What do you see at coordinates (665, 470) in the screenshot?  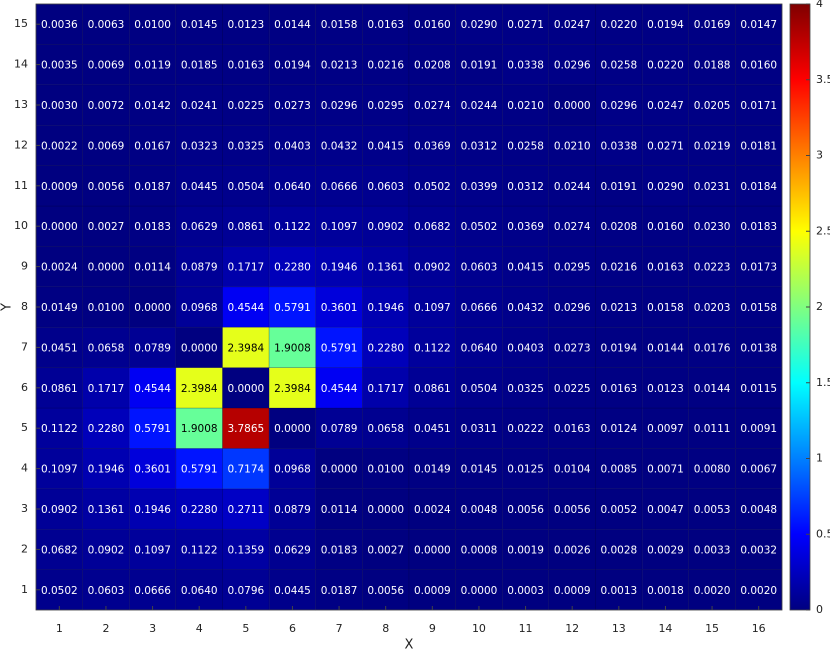 I see `cell-label: 0.0071` at bounding box center [665, 470].